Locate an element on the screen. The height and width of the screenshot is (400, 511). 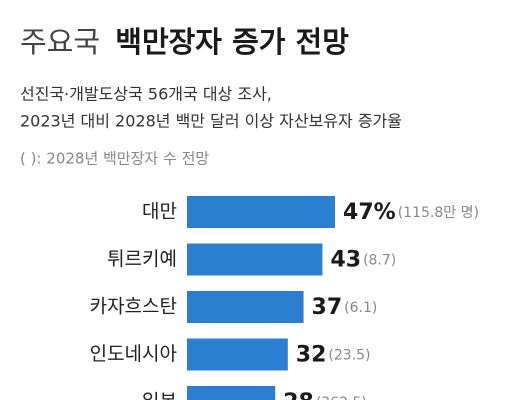
value-label: 43 is located at coordinates (345, 260).